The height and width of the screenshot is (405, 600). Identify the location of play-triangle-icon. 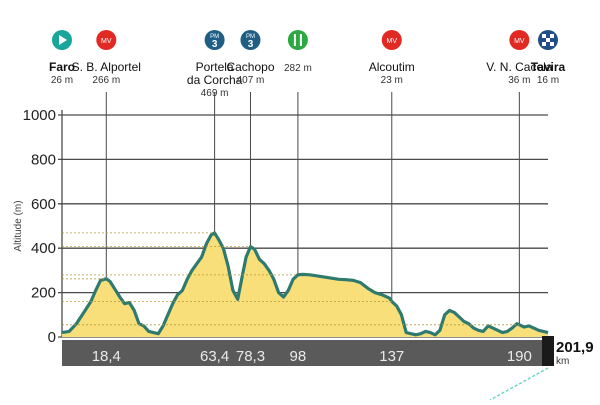
(63, 40).